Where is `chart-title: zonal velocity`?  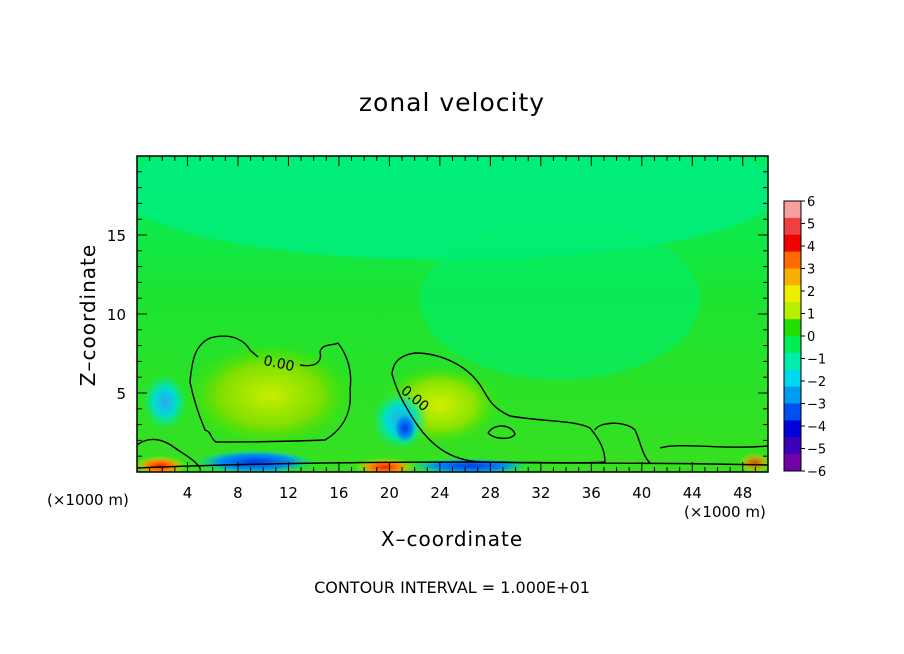
chart-title: zonal velocity is located at coordinates (452, 102).